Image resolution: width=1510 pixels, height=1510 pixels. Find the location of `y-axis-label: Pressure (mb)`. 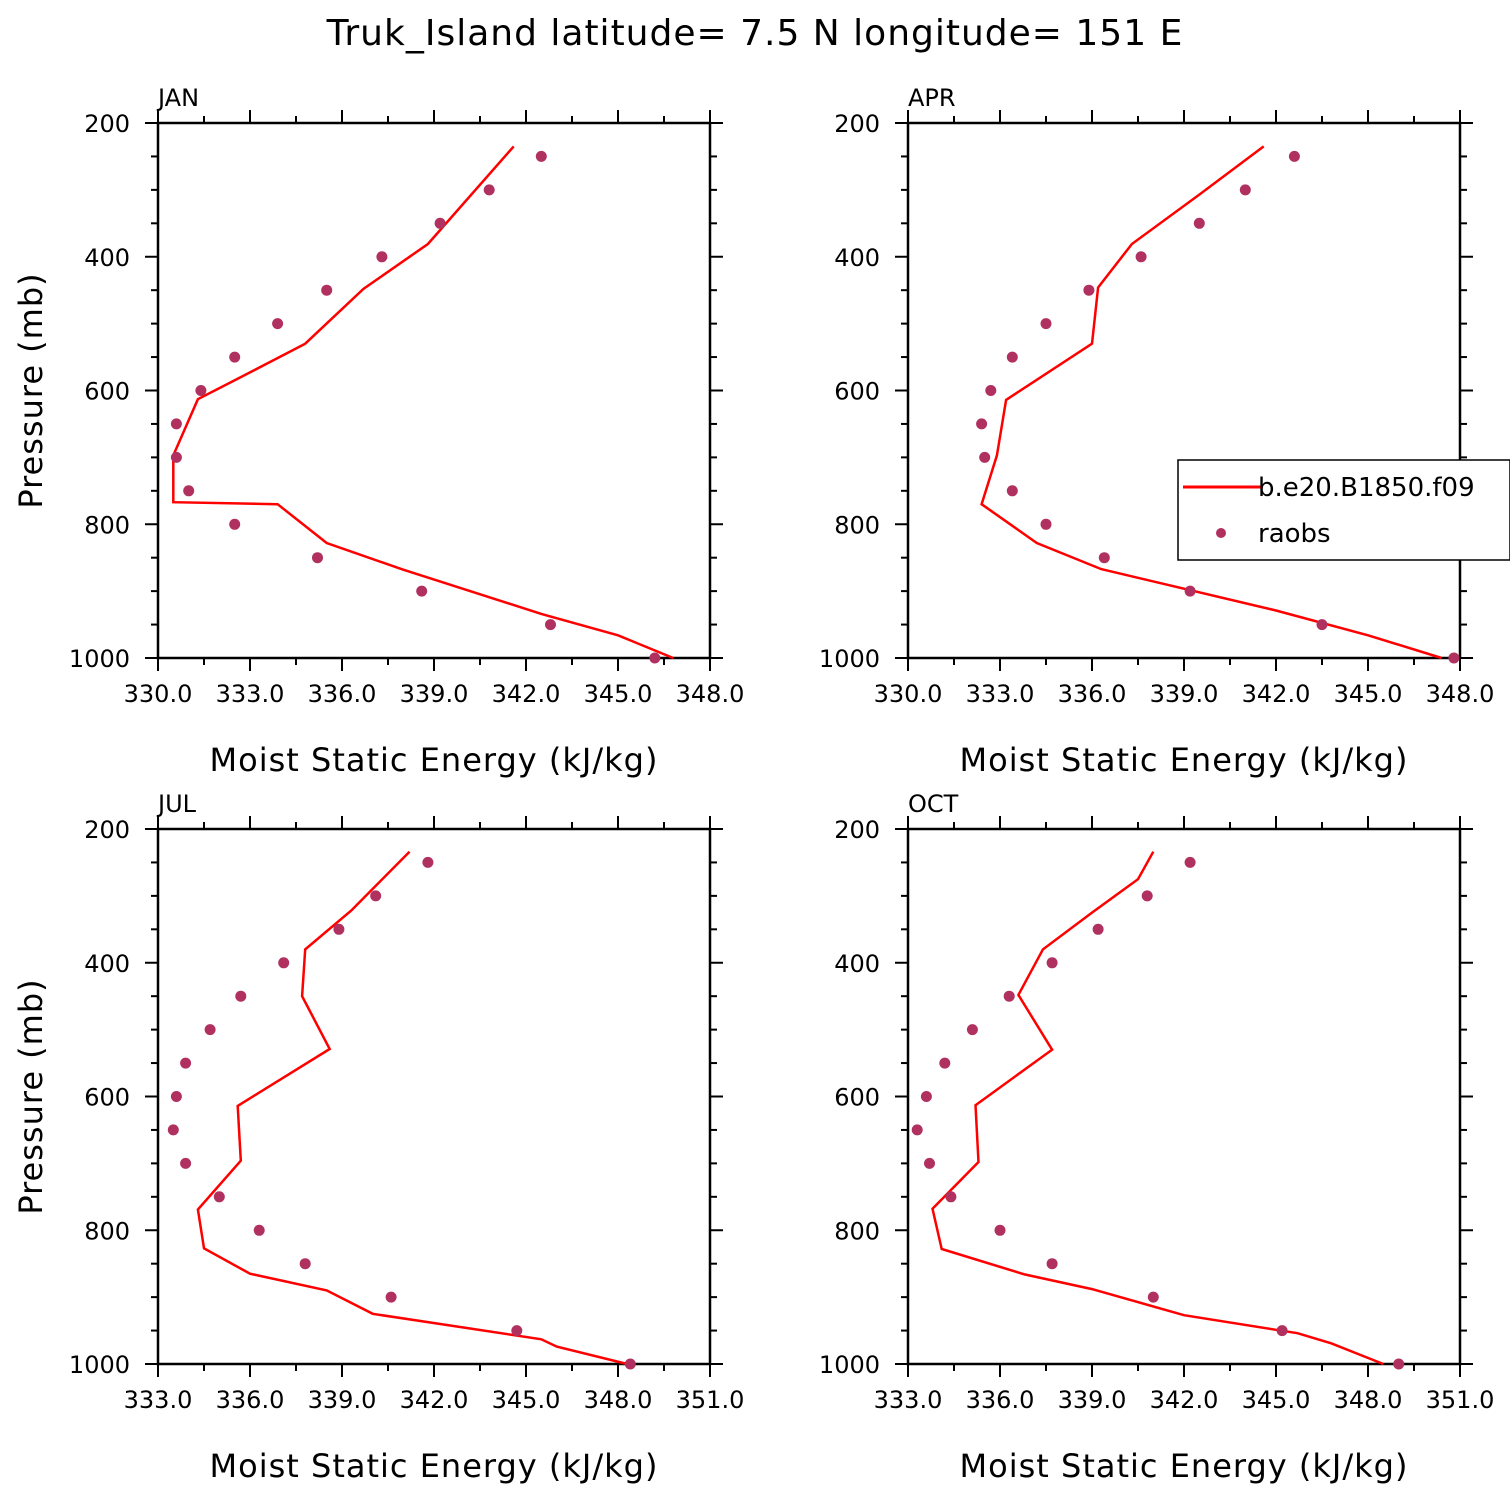

y-axis-label: Pressure (mb) is located at coordinates (31, 390).